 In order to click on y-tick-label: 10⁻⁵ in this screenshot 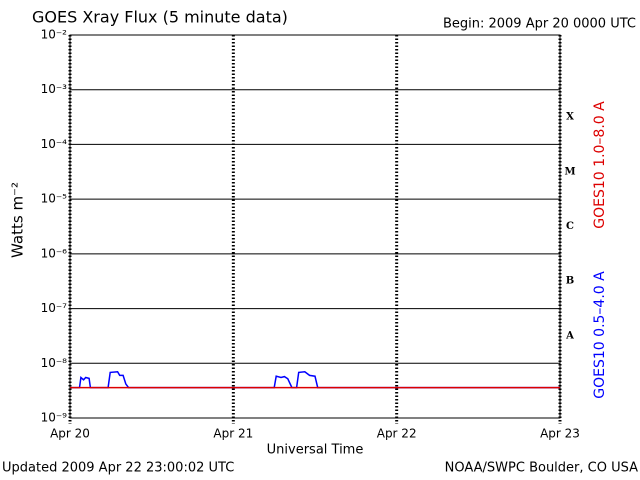, I will do `click(54, 199)`.